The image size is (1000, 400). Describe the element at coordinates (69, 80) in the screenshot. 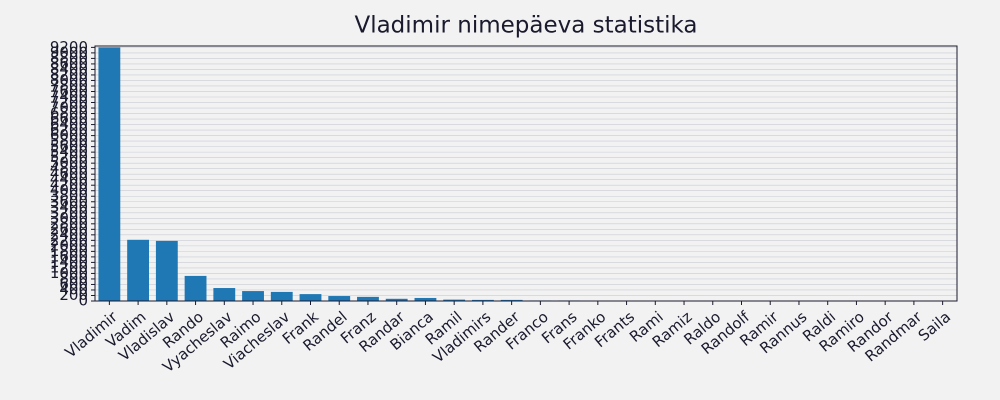

I see `y-tick-label: 8000` at that location.